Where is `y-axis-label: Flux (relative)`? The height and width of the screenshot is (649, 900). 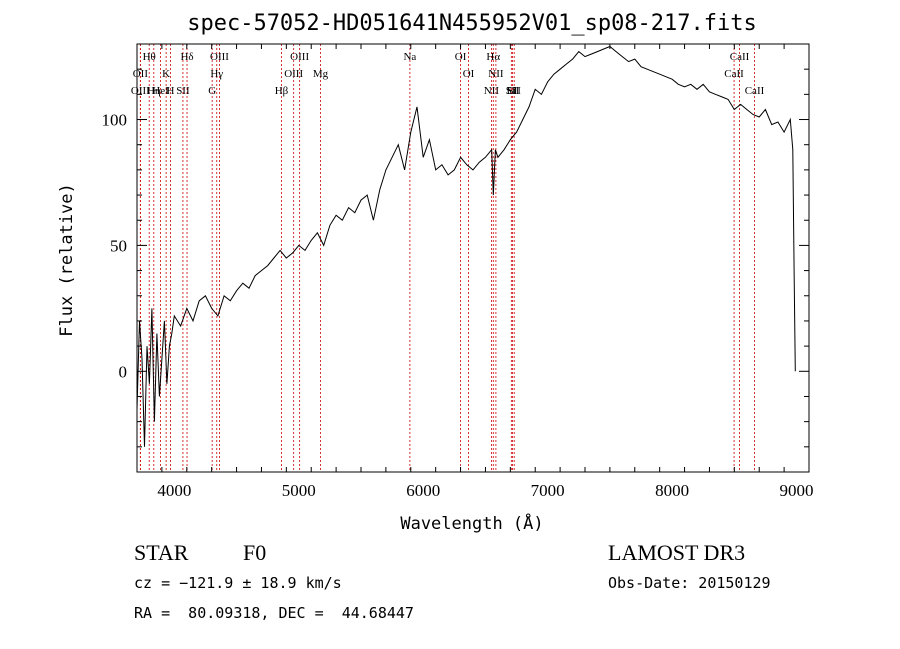 y-axis-label: Flux (relative) is located at coordinates (67, 260).